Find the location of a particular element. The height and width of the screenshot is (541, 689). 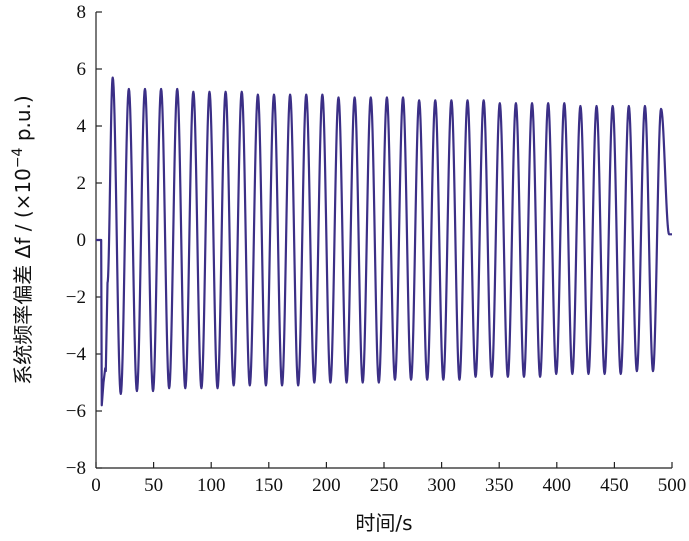

x-tick-label: 300 is located at coordinates (441, 485).